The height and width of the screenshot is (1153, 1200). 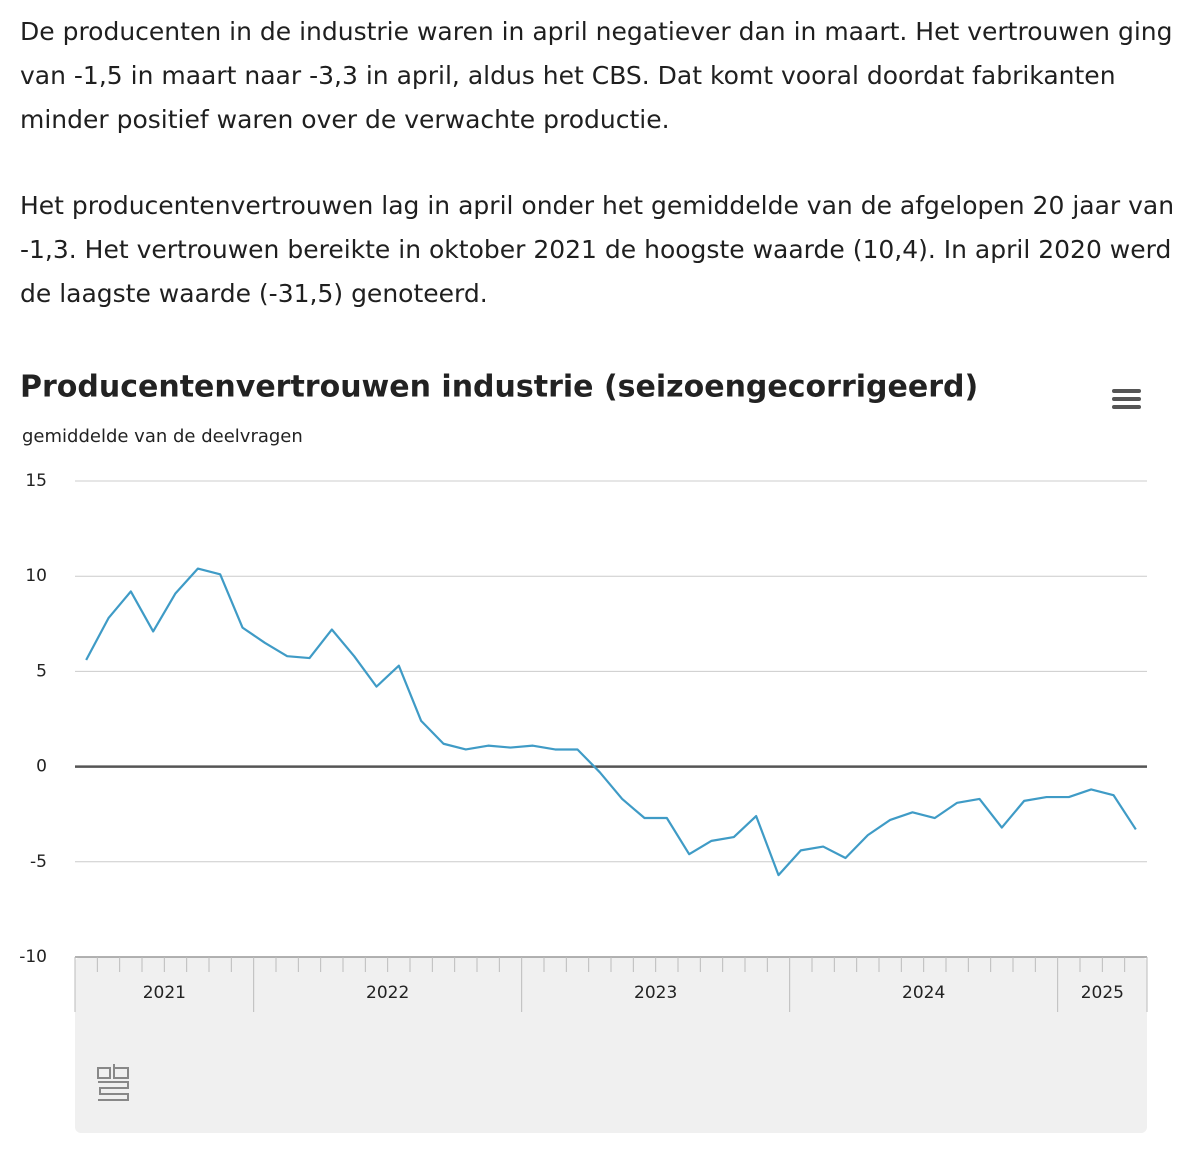 I want to click on y-tick-label: -10, so click(x=33, y=957).